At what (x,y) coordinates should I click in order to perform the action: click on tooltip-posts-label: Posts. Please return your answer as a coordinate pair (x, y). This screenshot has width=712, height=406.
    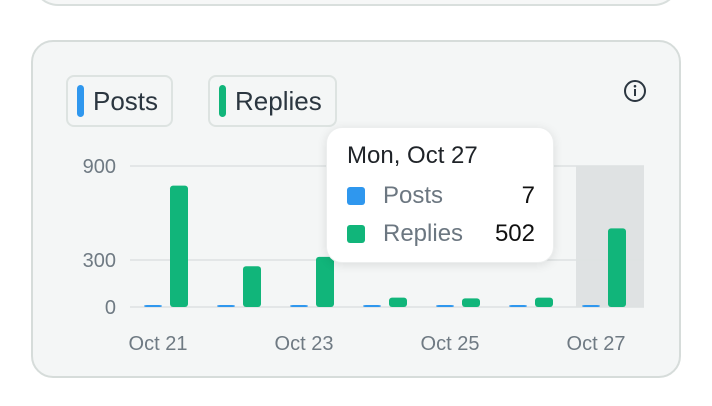
    Looking at the image, I should click on (413, 195).